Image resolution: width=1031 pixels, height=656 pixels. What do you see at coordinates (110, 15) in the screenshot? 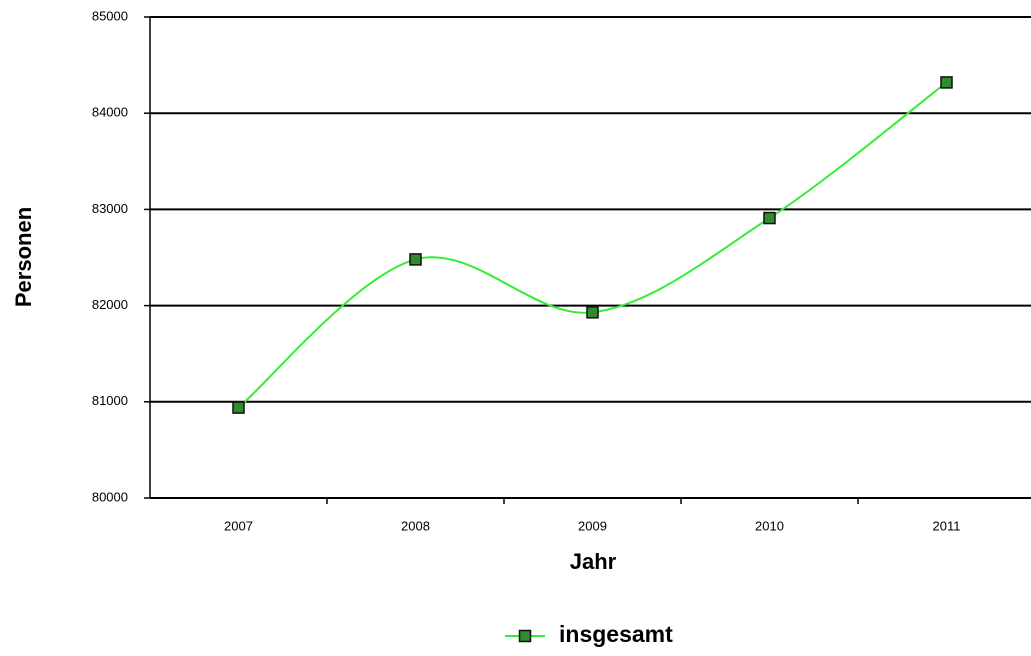
I see `y-tick-label: 85000` at bounding box center [110, 15].